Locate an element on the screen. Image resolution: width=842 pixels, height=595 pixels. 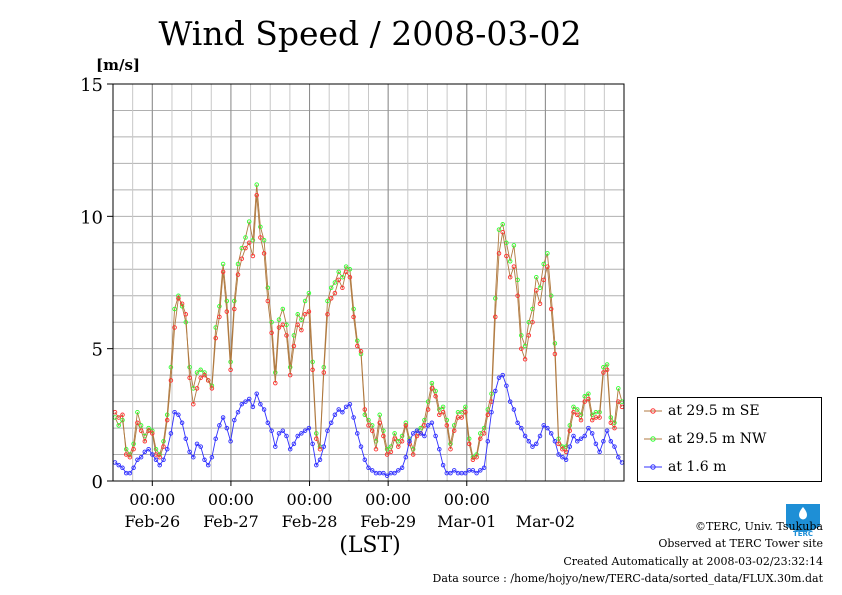
x-date-label: Mar-02 is located at coordinates (545, 521).